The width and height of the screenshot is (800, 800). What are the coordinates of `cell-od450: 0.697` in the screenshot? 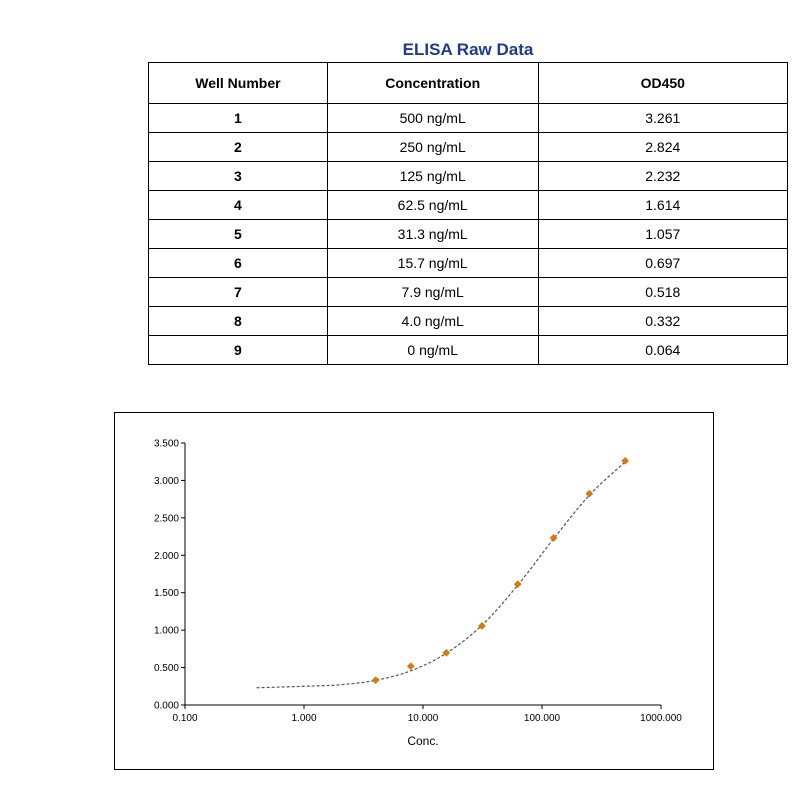 It's located at (663, 263).